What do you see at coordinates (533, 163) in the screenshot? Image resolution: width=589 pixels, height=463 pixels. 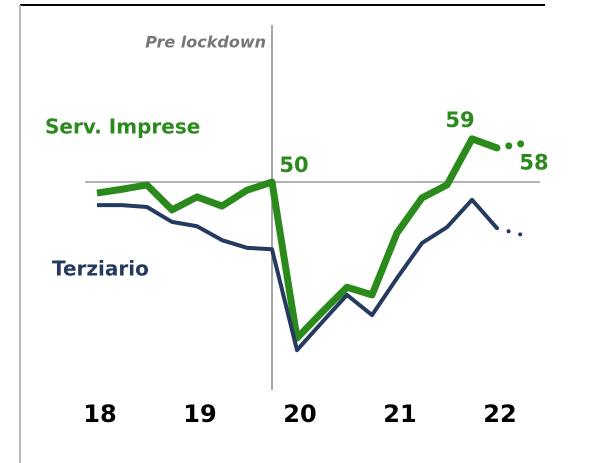 I see `data-label: 58` at bounding box center [533, 163].